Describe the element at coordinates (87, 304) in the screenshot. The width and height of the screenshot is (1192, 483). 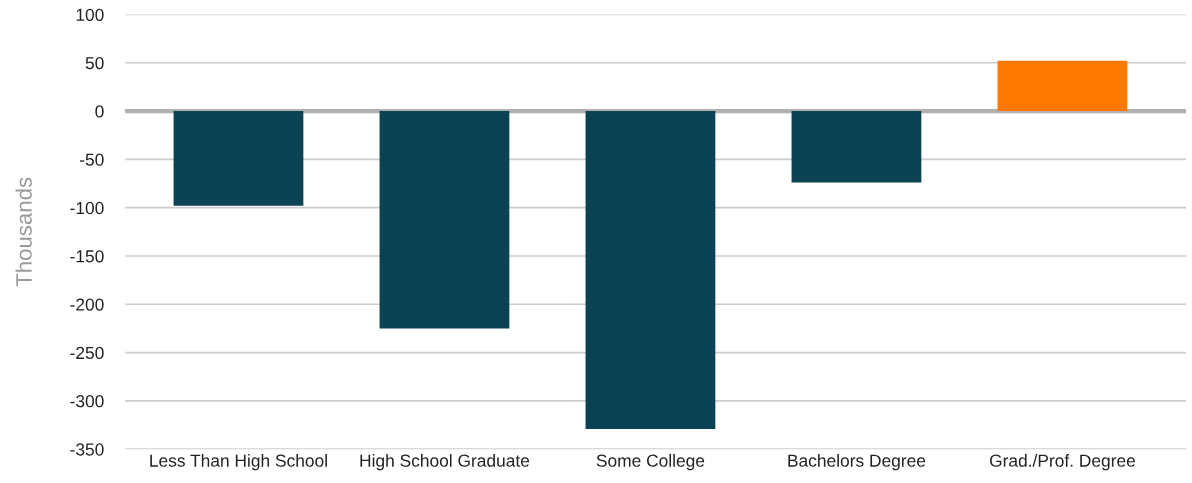
I see `y-tick-label: -200` at that location.